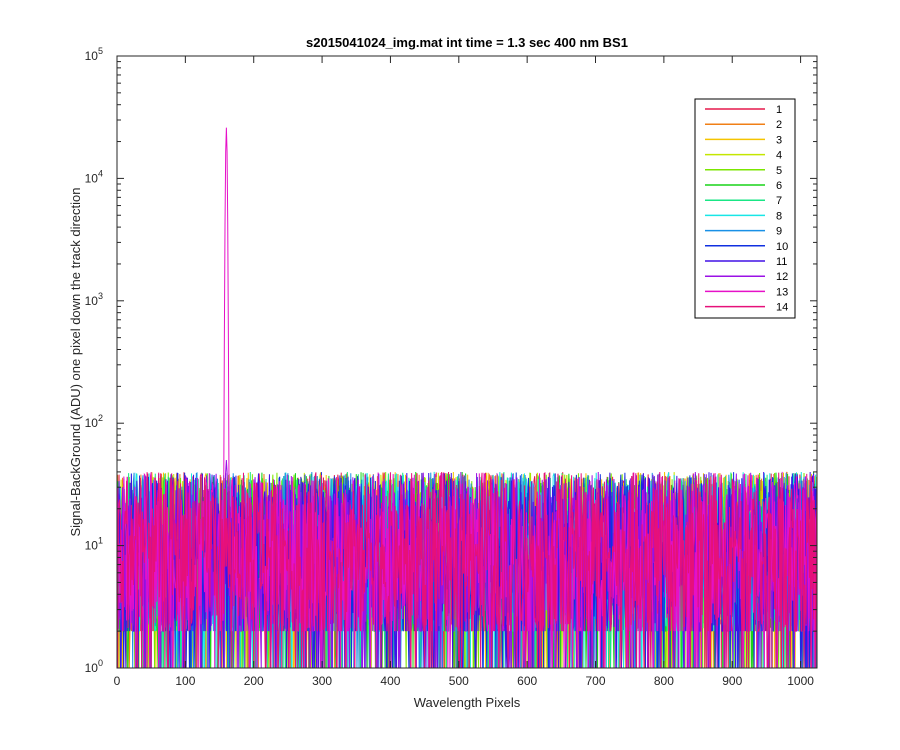  What do you see at coordinates (94, 666) in the screenshot?
I see `y-tick-label: 10⁰` at bounding box center [94, 666].